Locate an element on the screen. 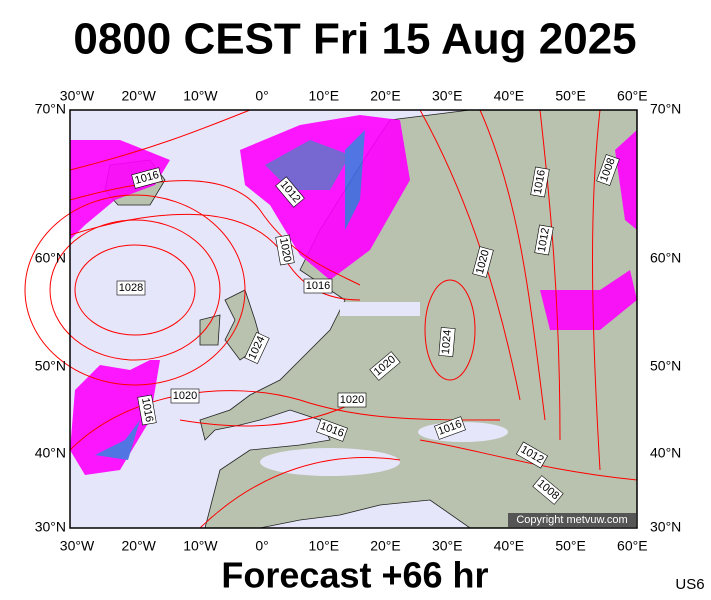 Image resolution: width=711 pixels, height=600 pixels. lat-label-right: 30°N is located at coordinates (665, 527).